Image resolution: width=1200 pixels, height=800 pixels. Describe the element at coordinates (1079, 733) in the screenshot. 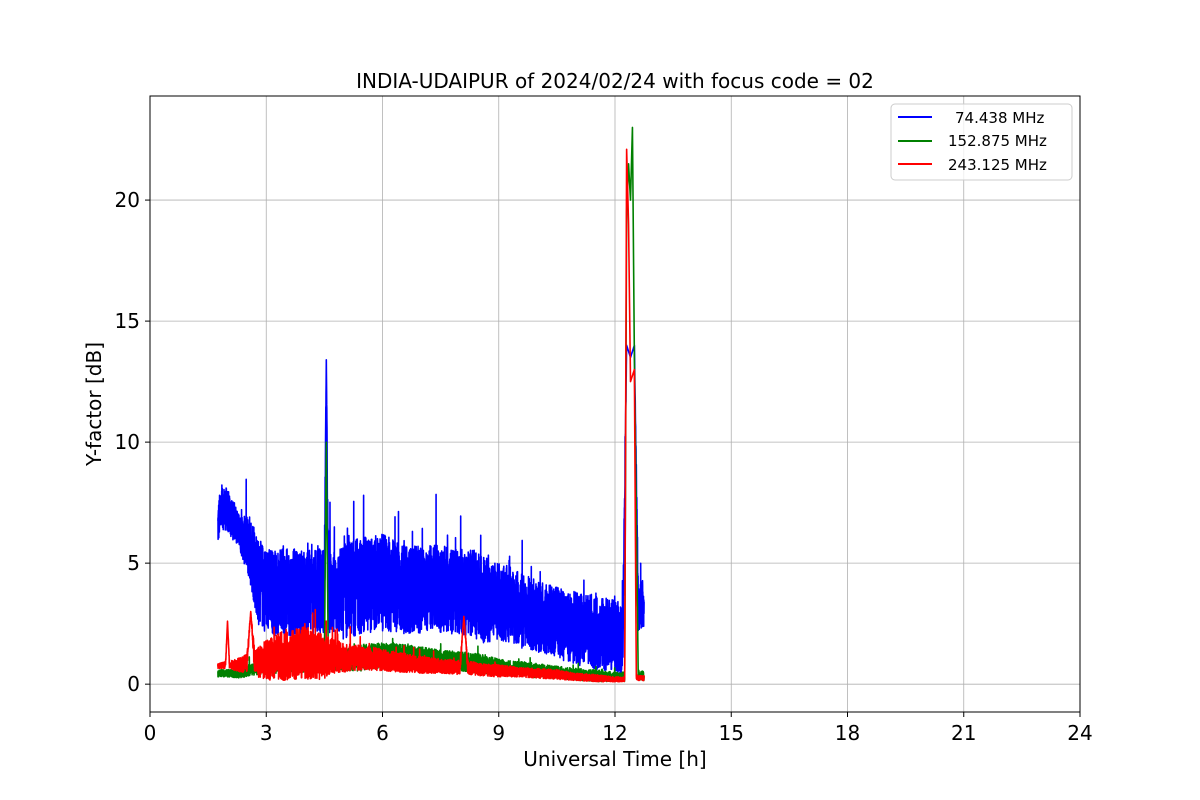

I see `x-tick-label: 24` at that location.